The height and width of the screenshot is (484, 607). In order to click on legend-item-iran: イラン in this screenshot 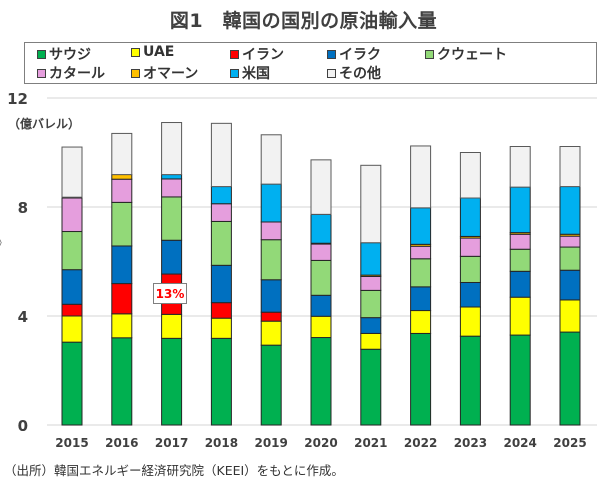, I will do `click(257, 54)`.